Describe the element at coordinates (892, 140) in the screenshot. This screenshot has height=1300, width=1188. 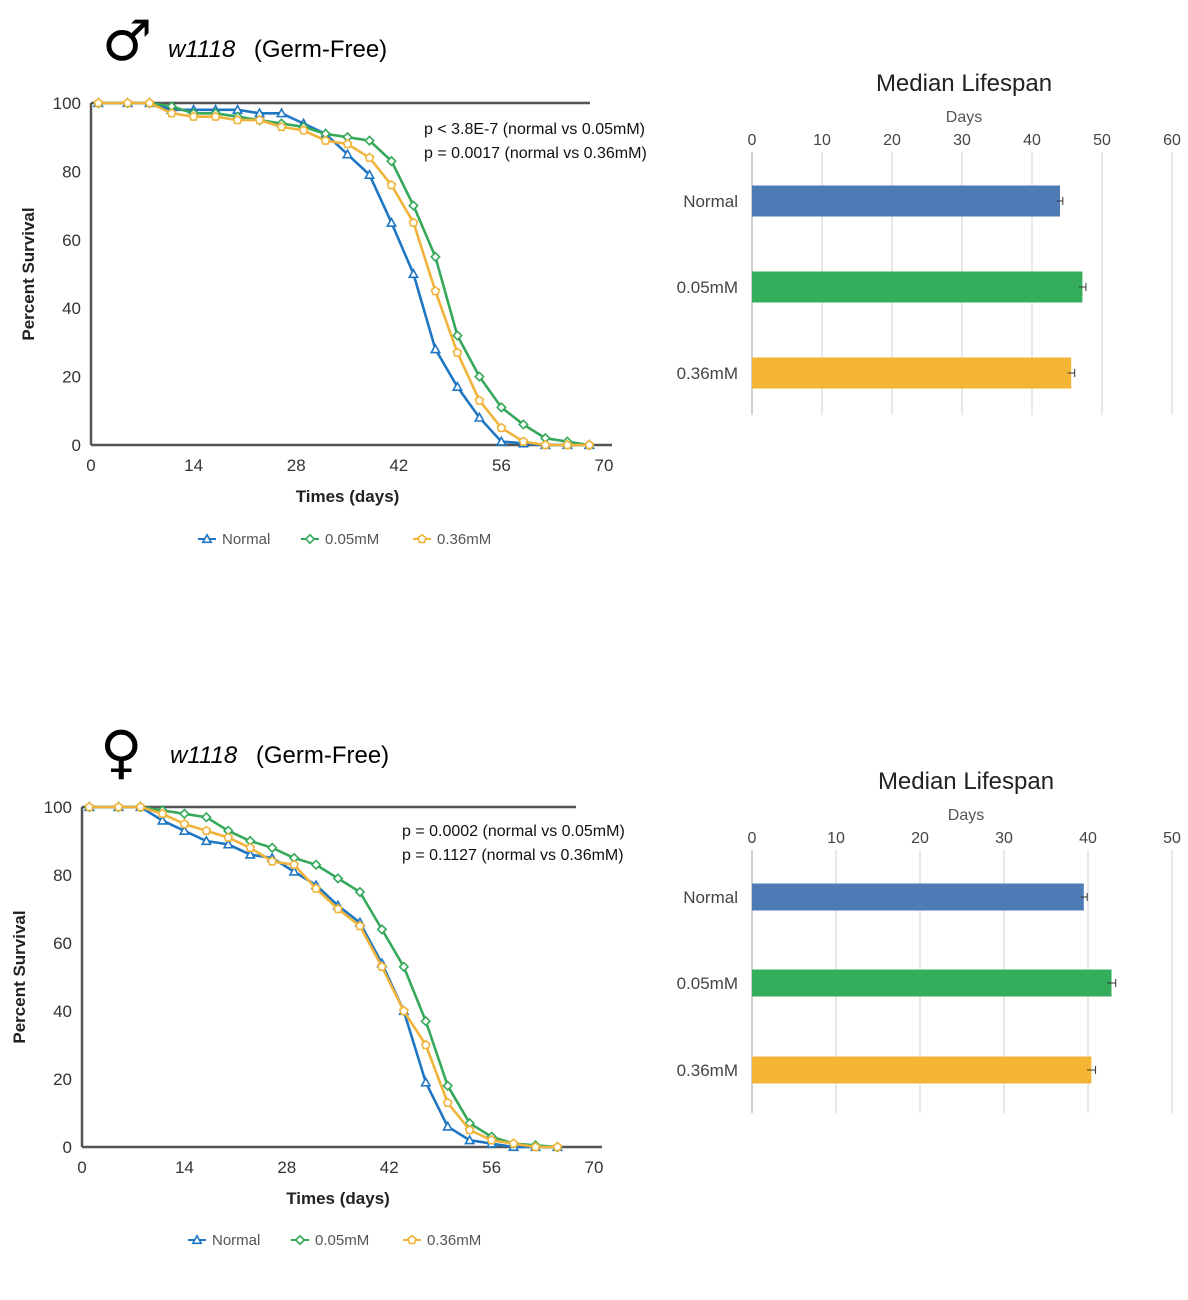
I see `bar-tick-label: 20` at that location.